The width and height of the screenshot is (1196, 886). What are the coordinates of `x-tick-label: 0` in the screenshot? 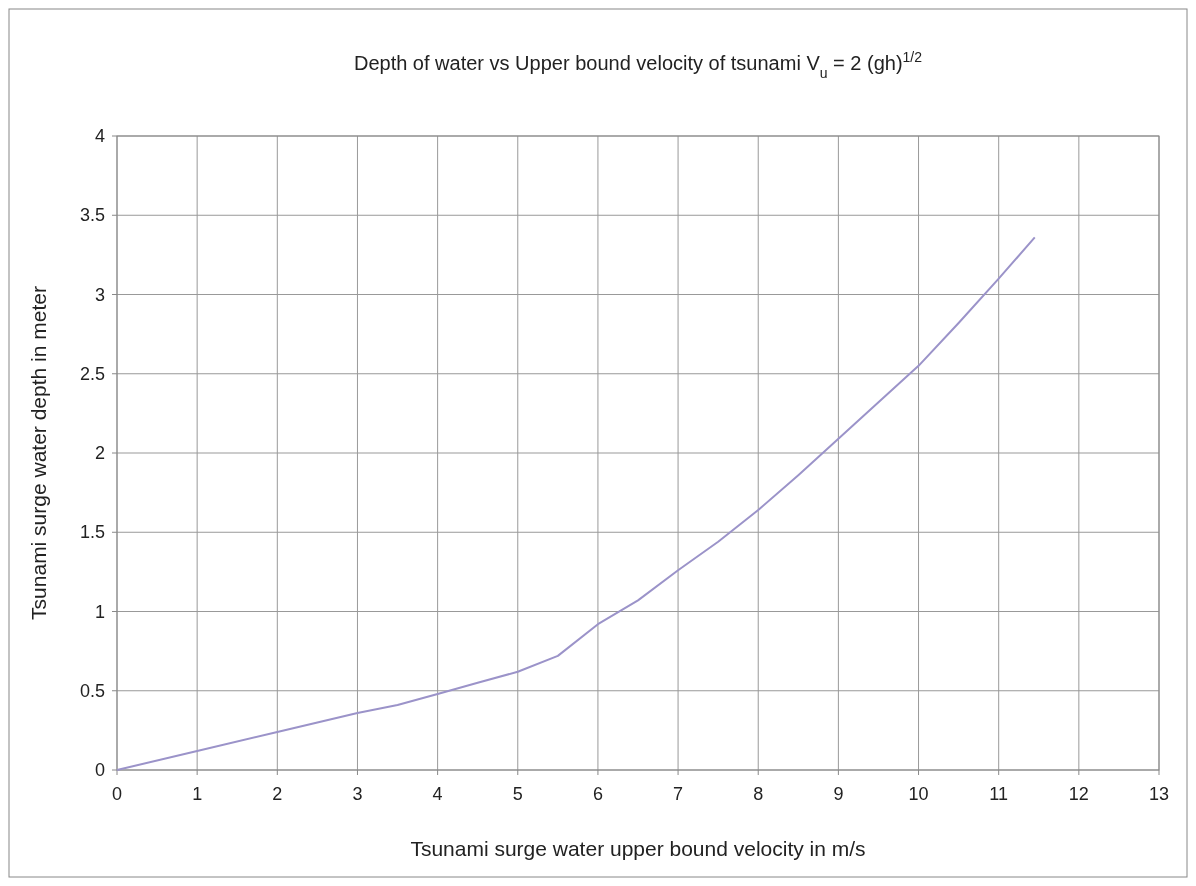 It's located at (117, 794).